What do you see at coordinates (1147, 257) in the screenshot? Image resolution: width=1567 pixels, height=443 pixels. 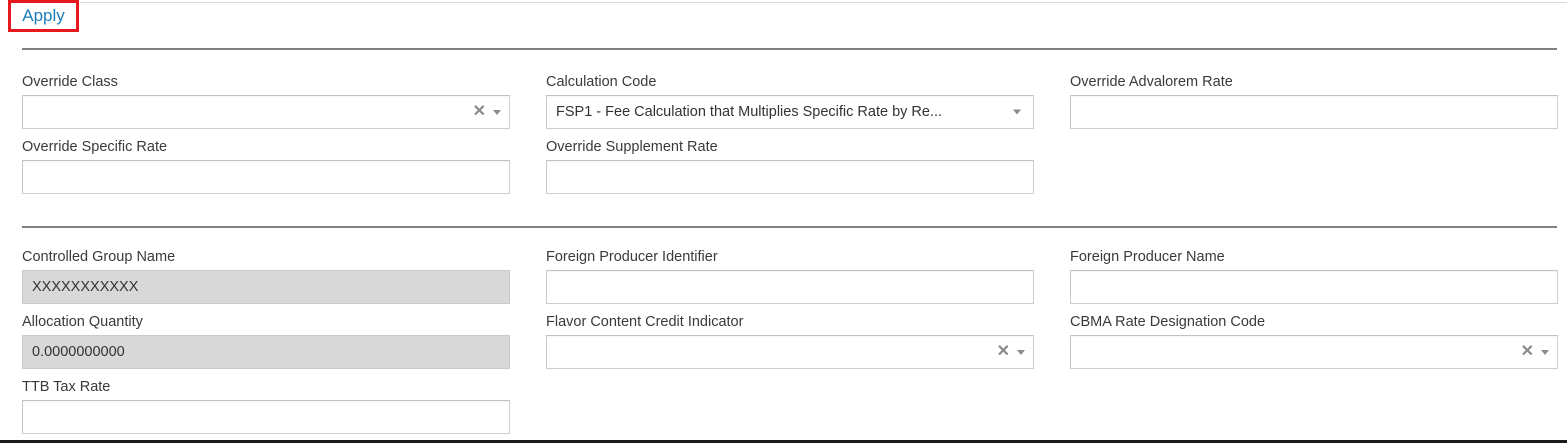 I see `field-label: Foreign Producer Name` at bounding box center [1147, 257].